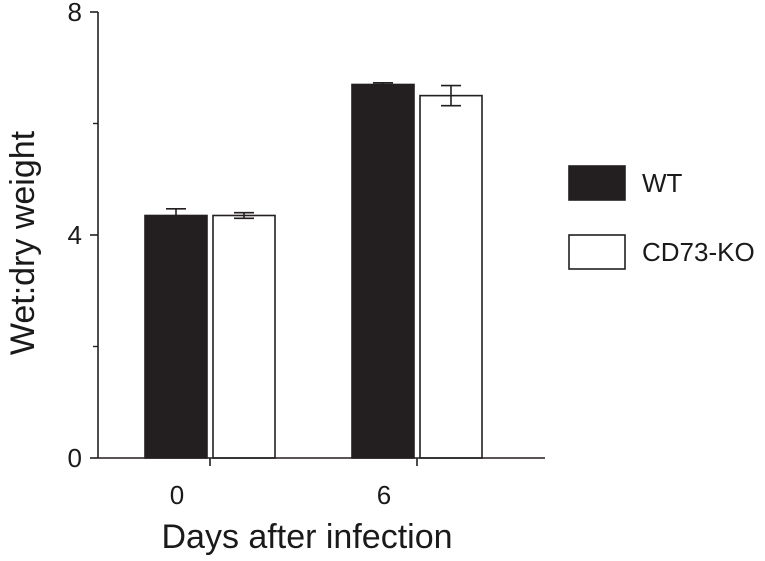 Image resolution: width=765 pixels, height=561 pixels. I want to click on legend-label: CD73-KO, so click(698, 252).